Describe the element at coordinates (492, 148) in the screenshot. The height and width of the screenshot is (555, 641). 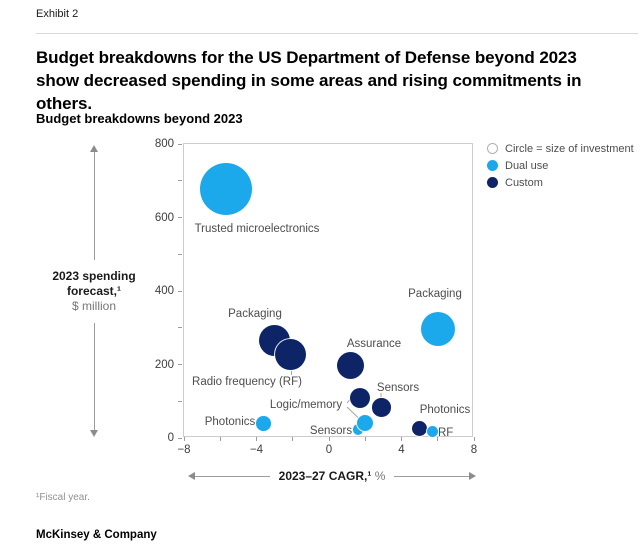
I see `empty-circle-icon` at that location.